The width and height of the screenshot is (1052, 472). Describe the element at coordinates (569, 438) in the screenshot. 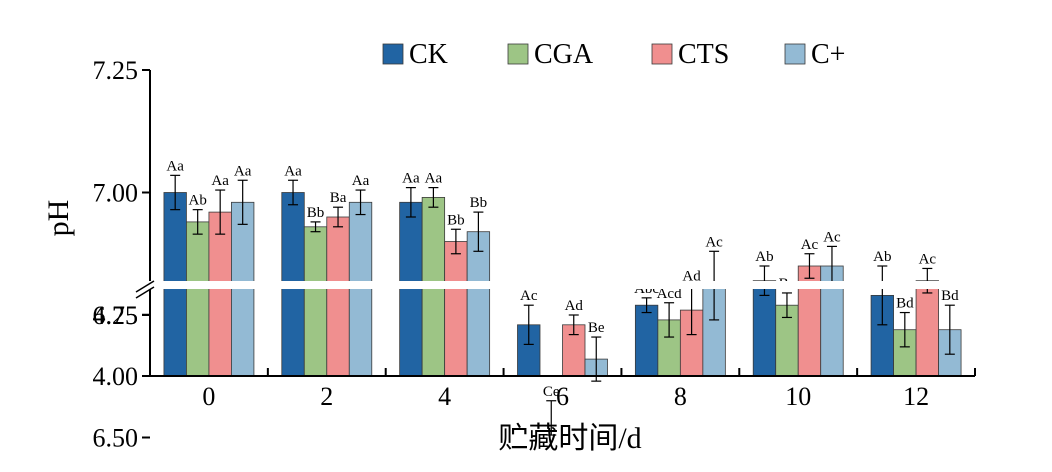

I see `x-axis-title: 贮藏时间/d` at that location.